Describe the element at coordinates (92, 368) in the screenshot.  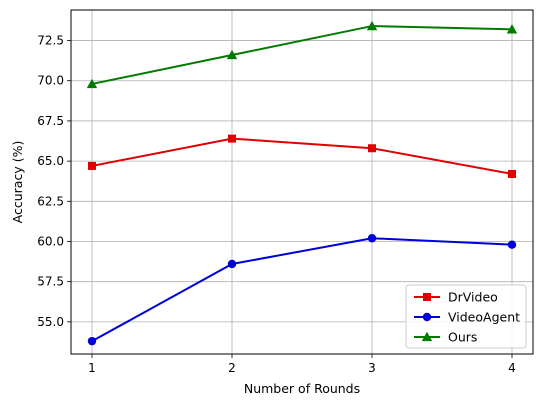
I see `x-tick-label: 1` at that location.